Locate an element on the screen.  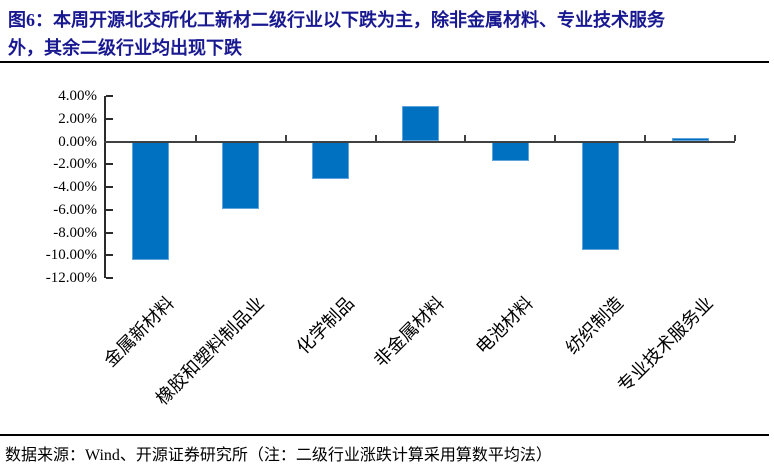
category-label: 电池材料 is located at coordinates (505, 325).